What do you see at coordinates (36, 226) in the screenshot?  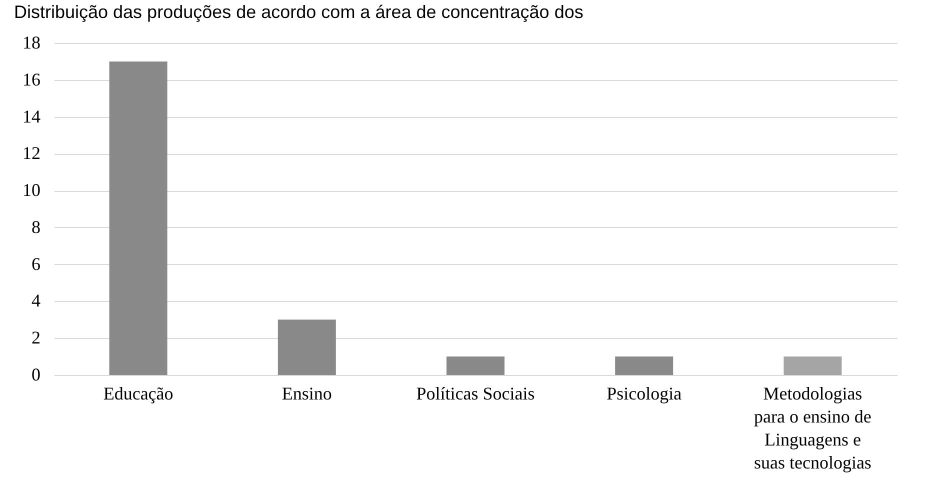 I see `y-tick-label: 8` at bounding box center [36, 226].